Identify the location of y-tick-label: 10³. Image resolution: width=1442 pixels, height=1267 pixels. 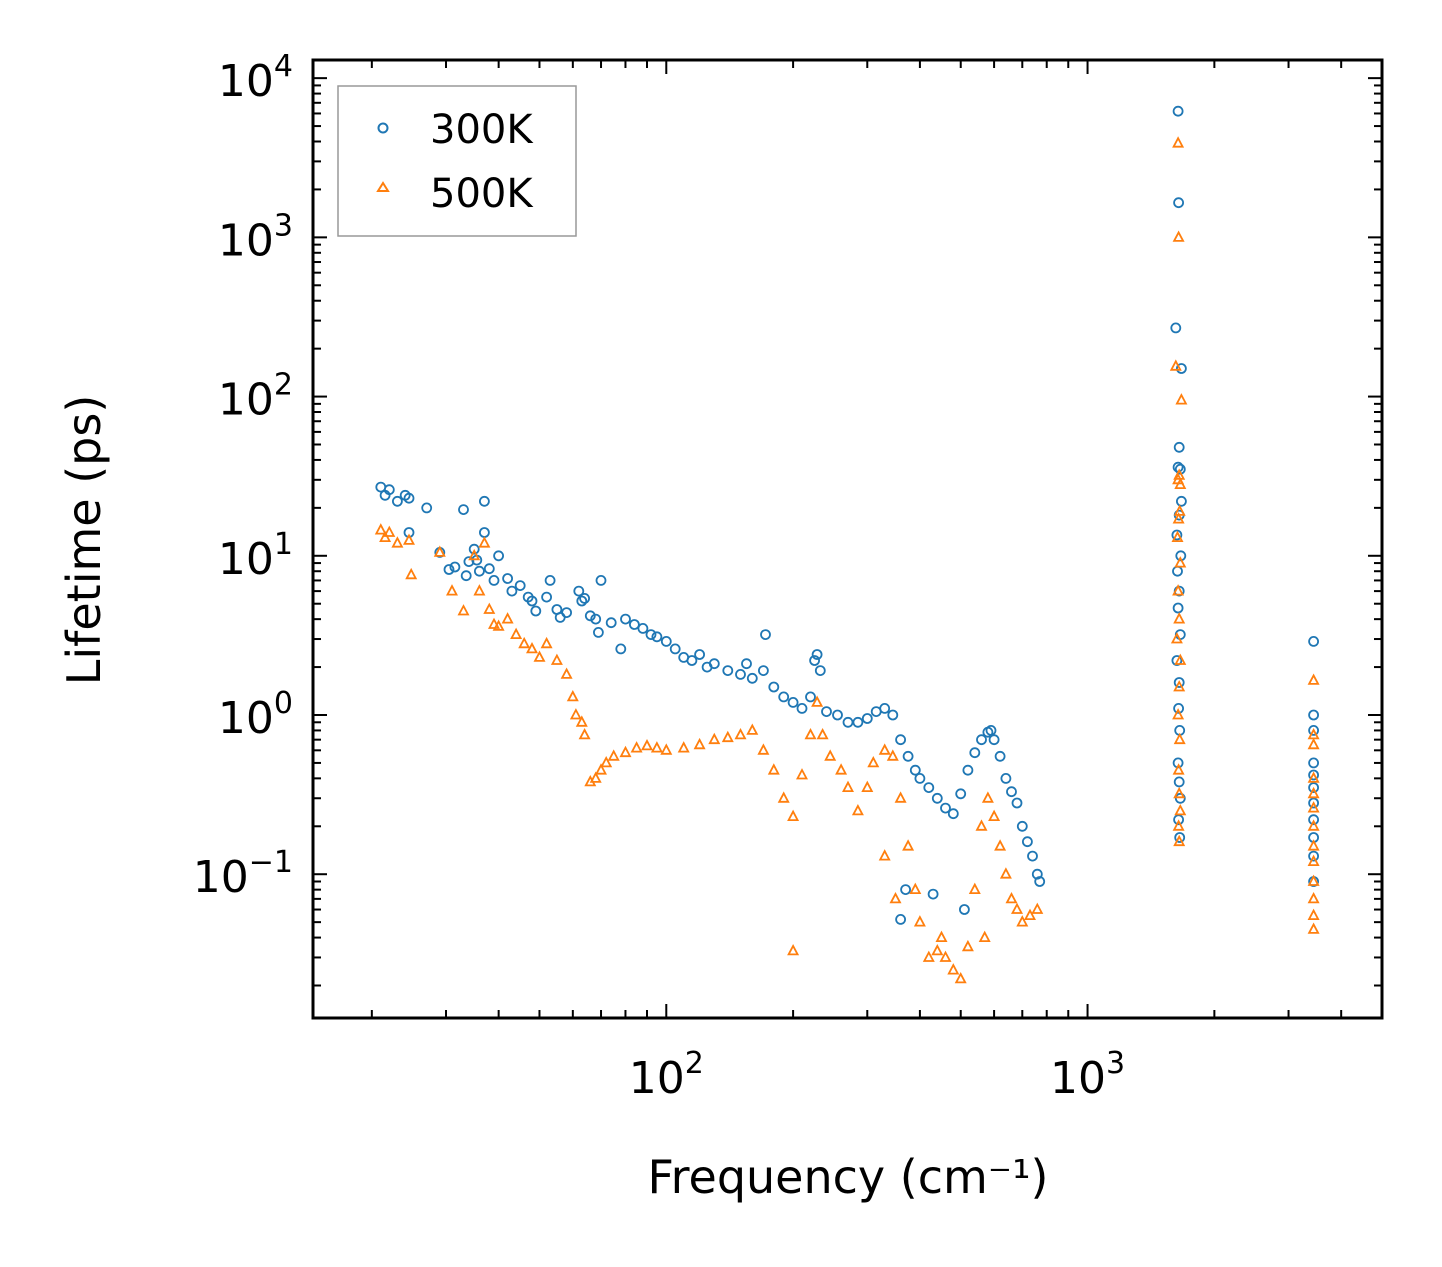
(255, 237).